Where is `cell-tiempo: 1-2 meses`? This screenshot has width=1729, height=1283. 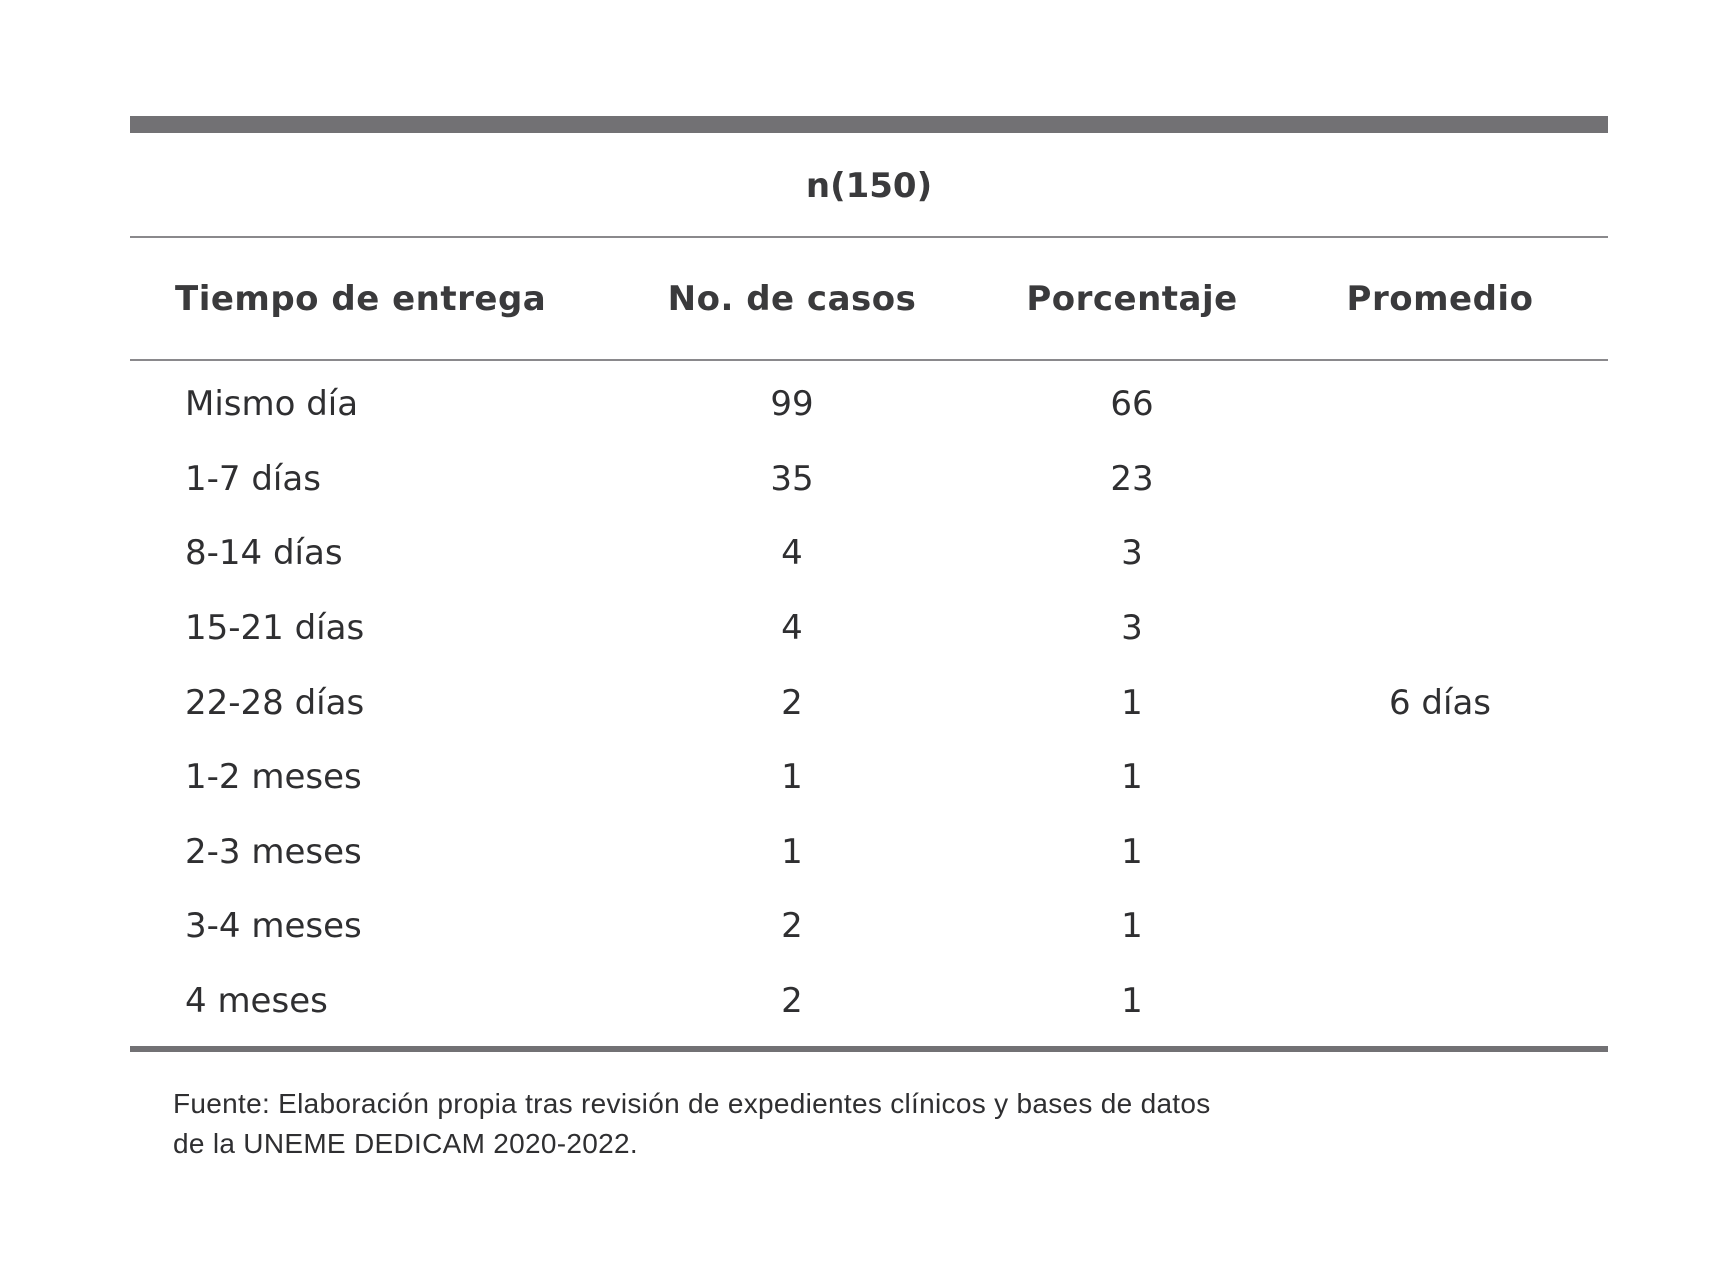
cell-tiempo: 1-2 meses is located at coordinates (273, 777).